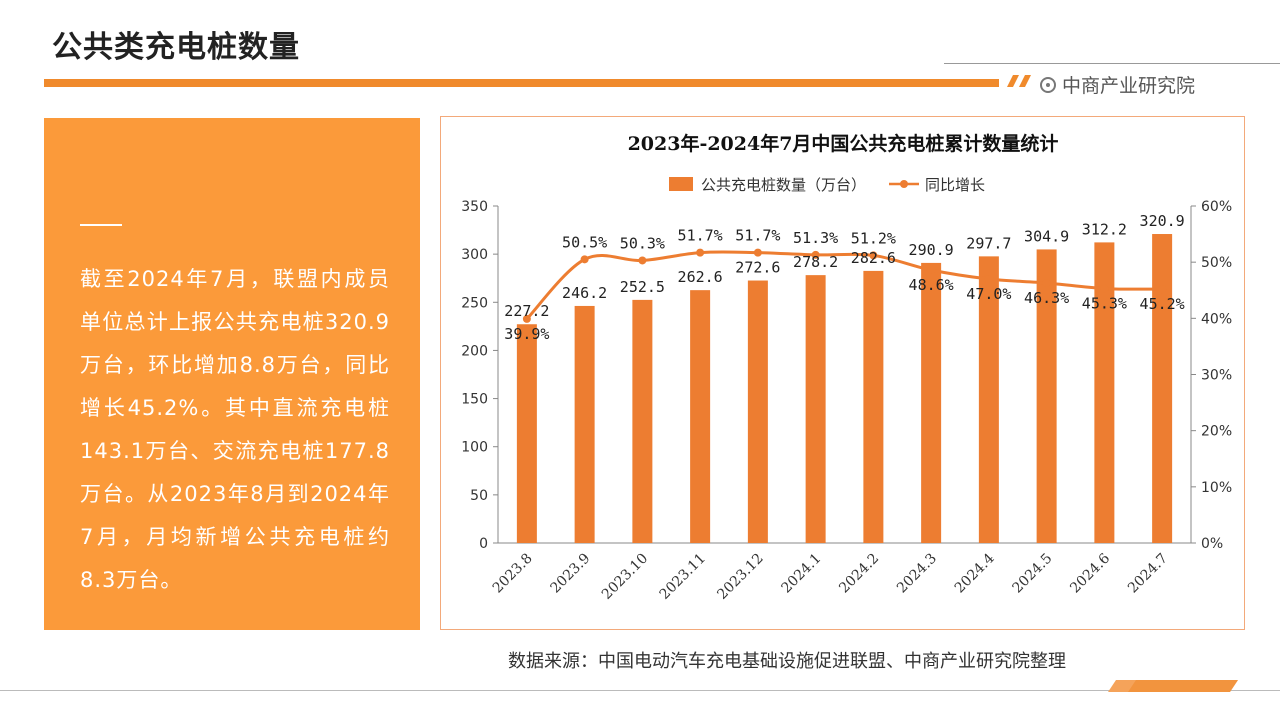 This screenshot has width=1280, height=722. What do you see at coordinates (474, 400) in the screenshot?
I see `y-left-tick-label: 150` at bounding box center [474, 400].